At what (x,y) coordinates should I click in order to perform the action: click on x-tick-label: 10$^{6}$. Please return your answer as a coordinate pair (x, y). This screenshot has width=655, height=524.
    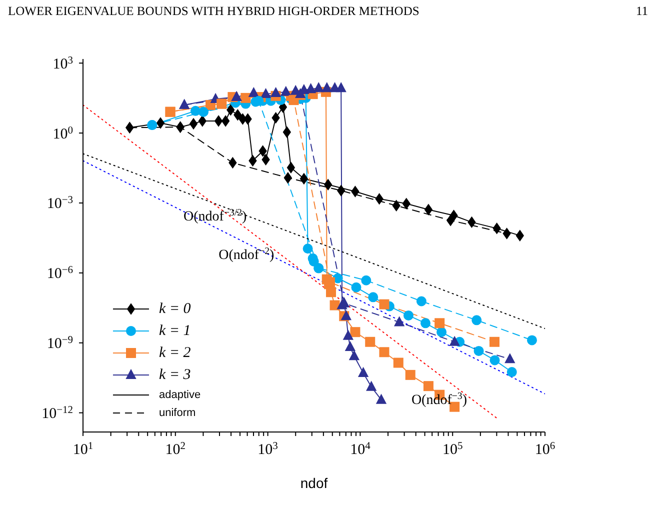
    Looking at the image, I should click on (545, 449).